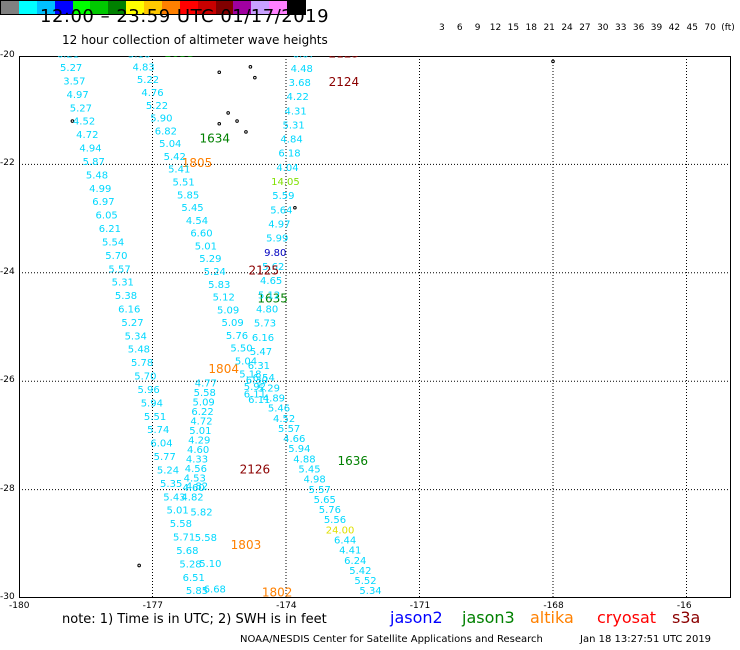 The height and width of the screenshot is (650, 740). I want to click on wave-height-value: 4.65, so click(271, 281).